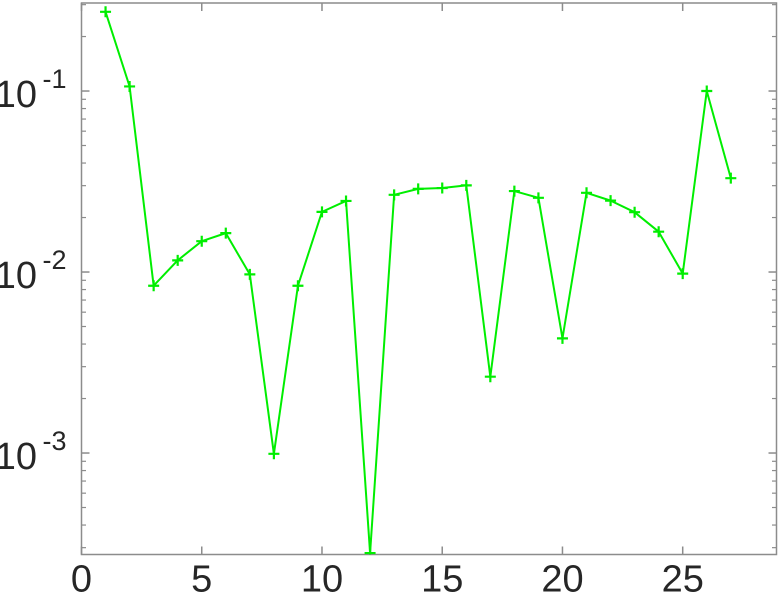 The image size is (782, 600). I want to click on y-tick-label: 10 -1, so click(33, 90).